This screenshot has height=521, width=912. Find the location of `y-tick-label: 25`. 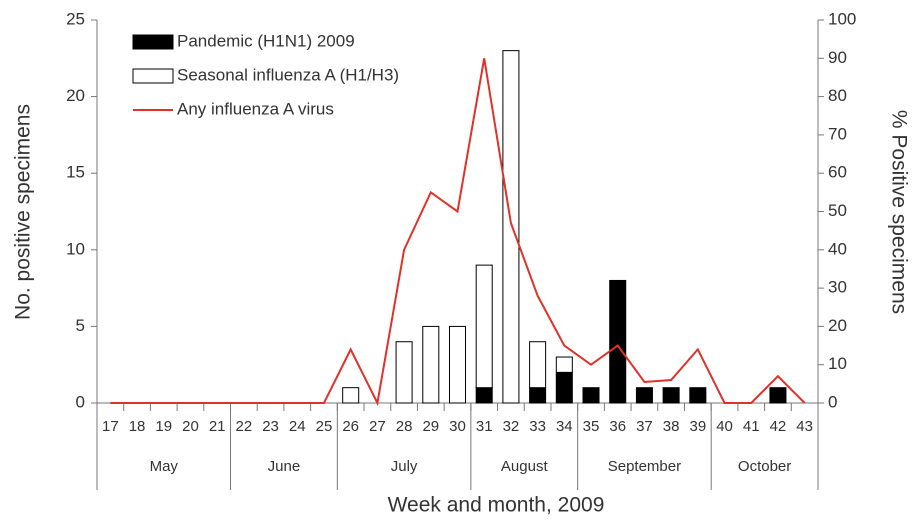

y-tick-label: 25 is located at coordinates (75, 18).